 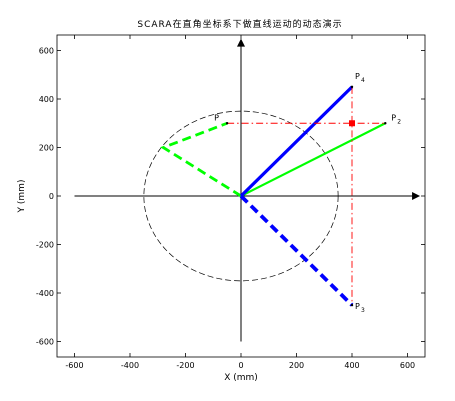 I want to click on x-arrow-head, so click(x=416, y=196).